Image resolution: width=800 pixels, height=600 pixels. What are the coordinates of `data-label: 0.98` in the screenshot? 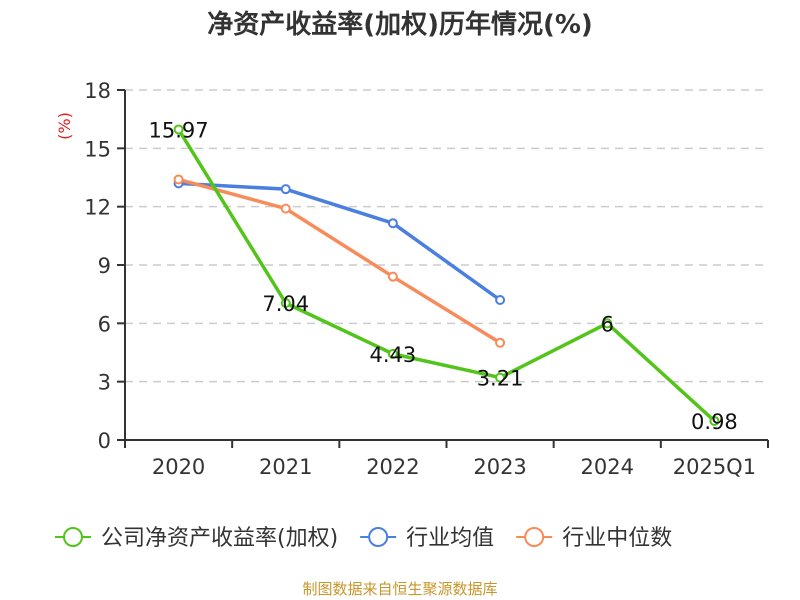 It's located at (714, 422).